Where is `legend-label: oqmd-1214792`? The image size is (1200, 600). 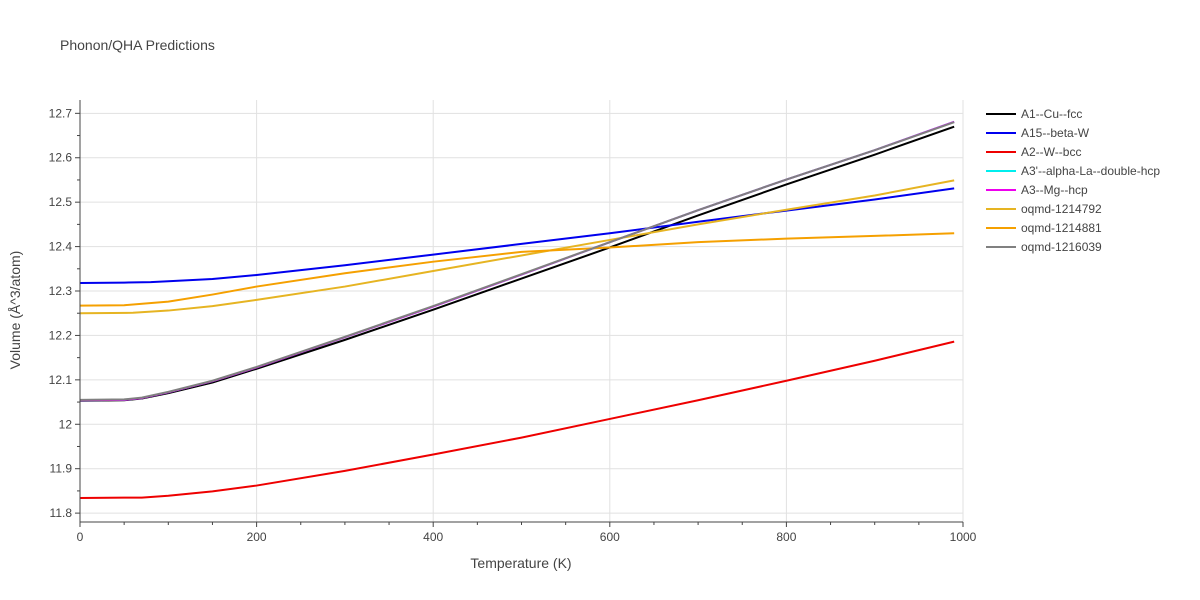 legend-label: oqmd-1214792 is located at coordinates (1061, 209).